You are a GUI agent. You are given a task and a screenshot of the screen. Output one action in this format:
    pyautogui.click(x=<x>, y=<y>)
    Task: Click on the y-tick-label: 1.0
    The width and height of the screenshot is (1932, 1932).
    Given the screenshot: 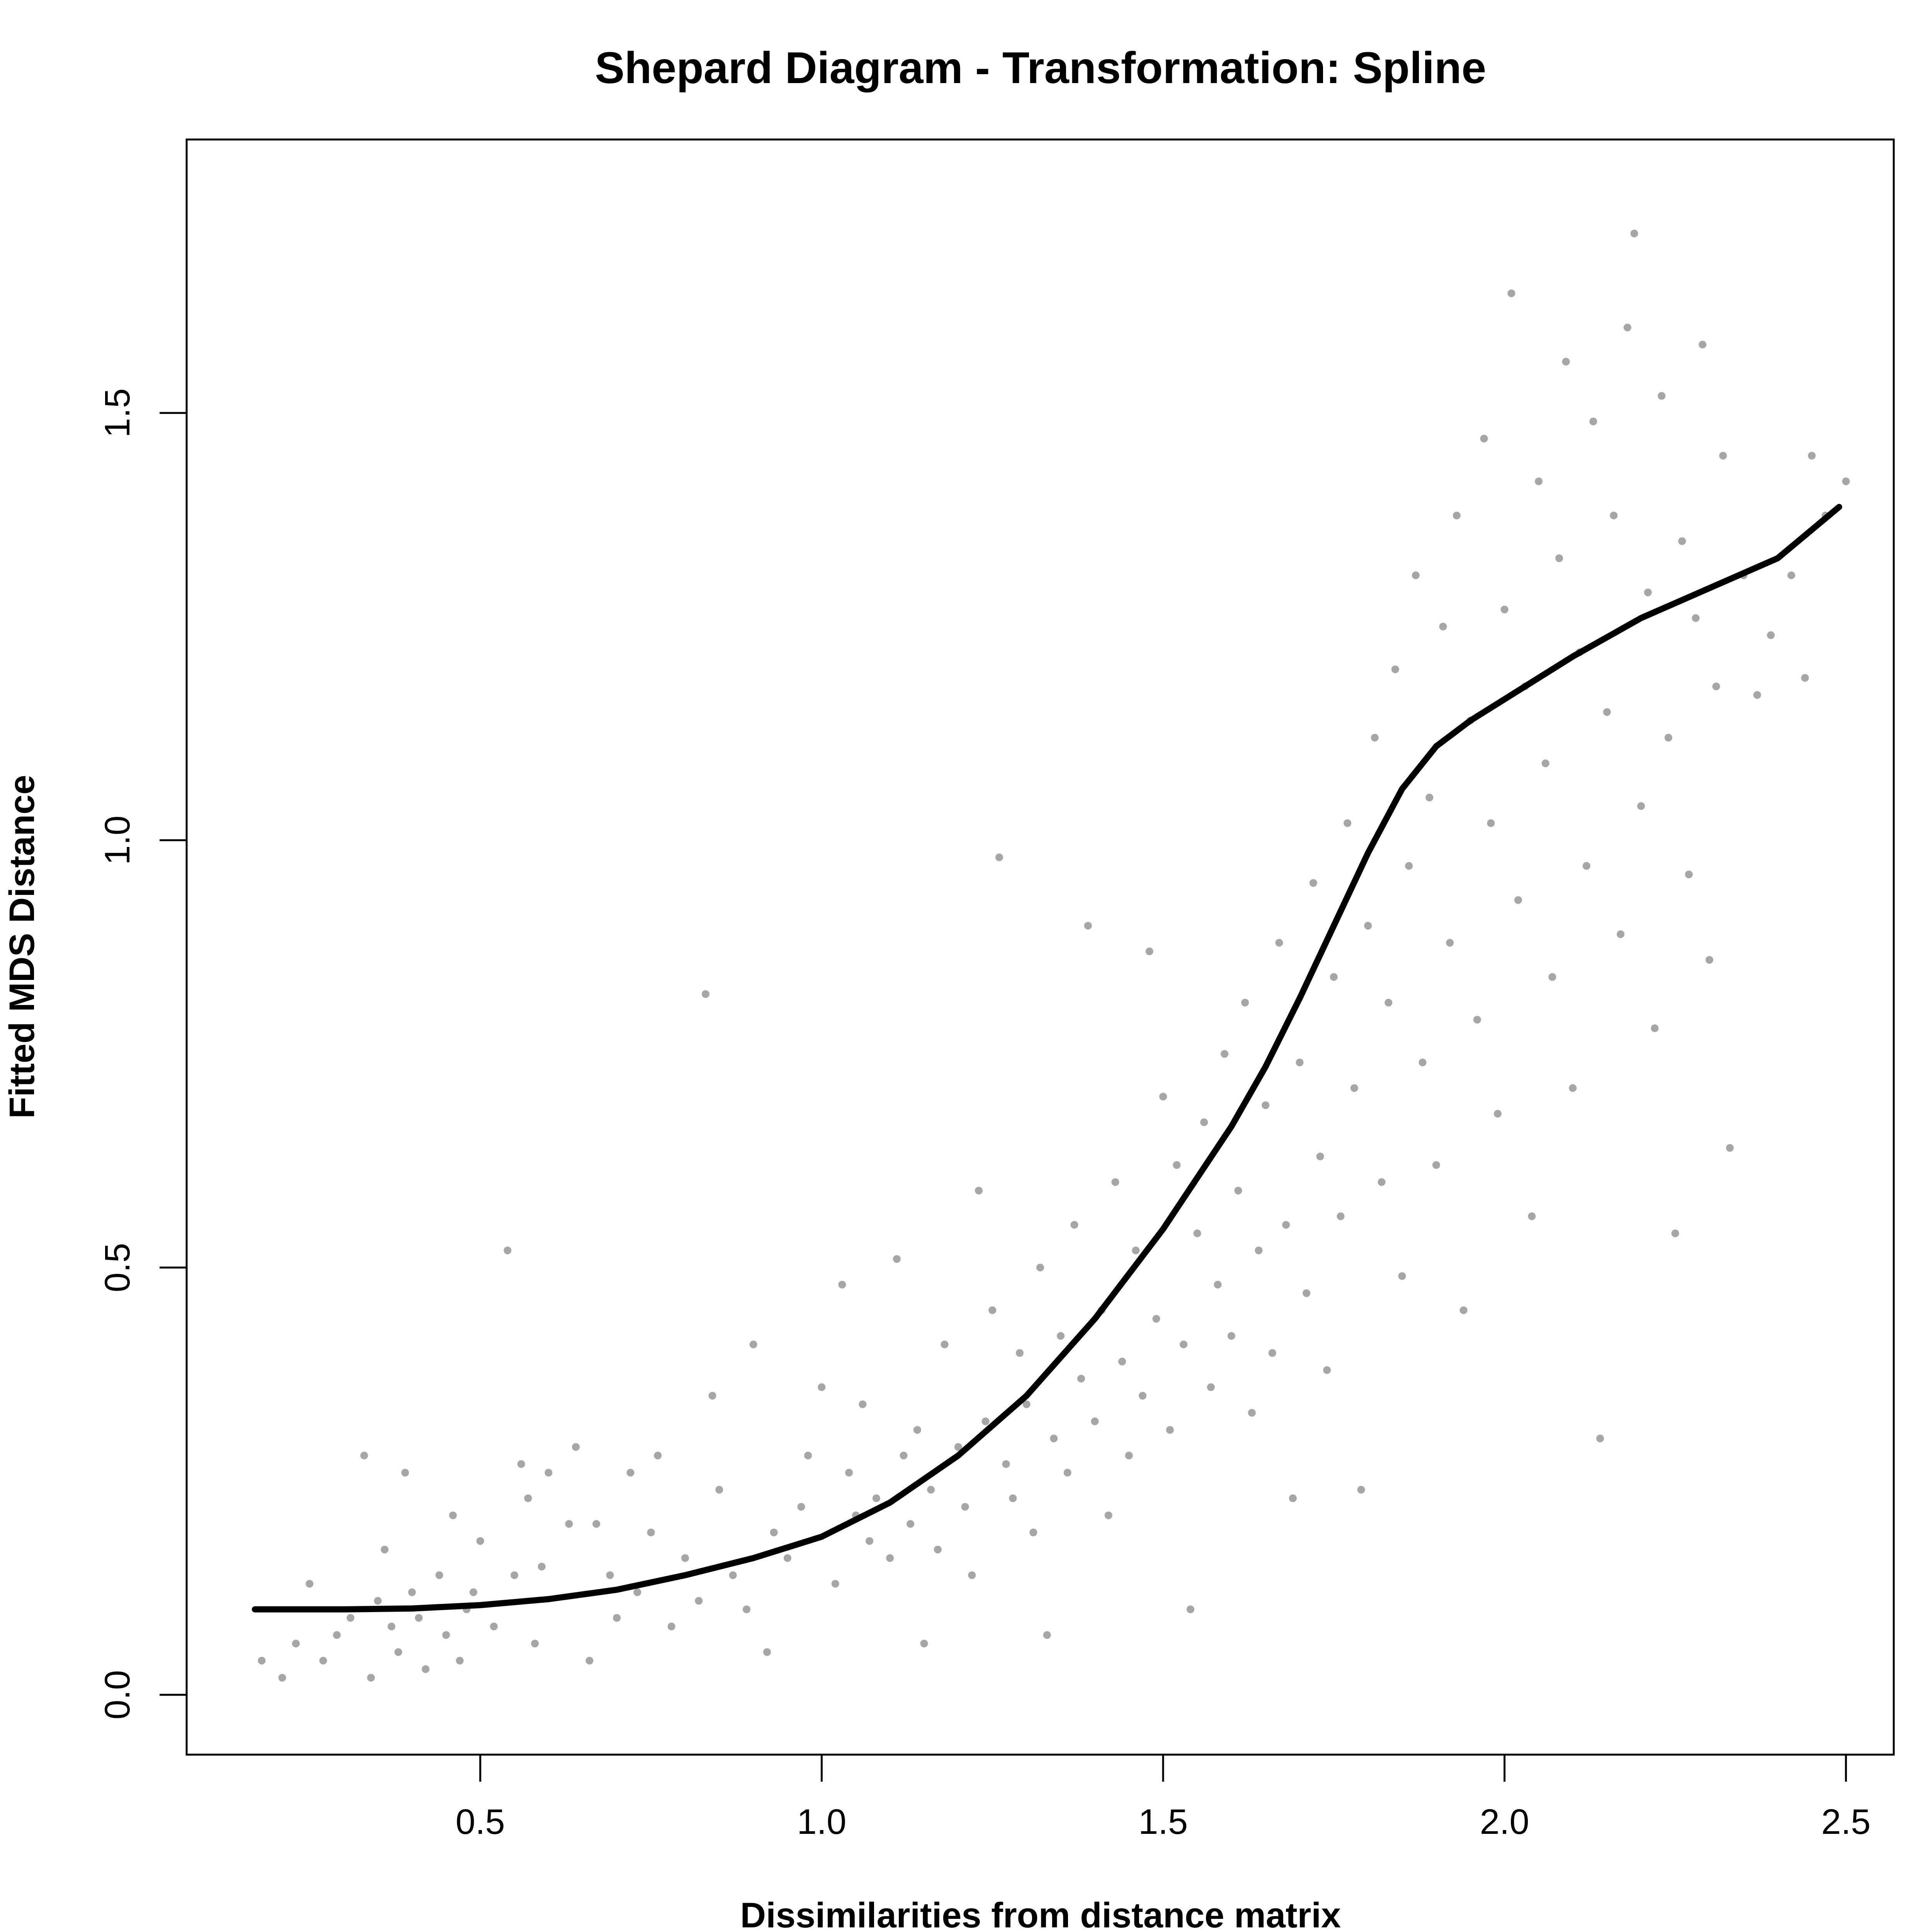 What is the action you would take?
    pyautogui.click(x=118, y=841)
    